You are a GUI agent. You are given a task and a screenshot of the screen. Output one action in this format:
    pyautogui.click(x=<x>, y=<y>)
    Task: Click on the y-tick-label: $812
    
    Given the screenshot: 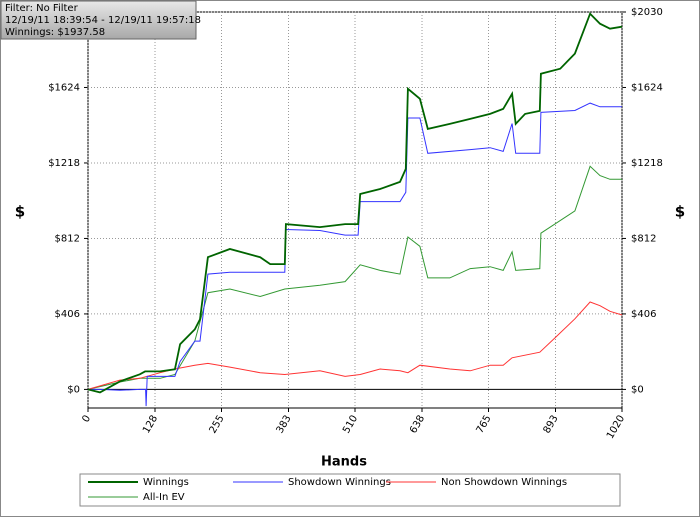 What is the action you would take?
    pyautogui.click(x=67, y=238)
    